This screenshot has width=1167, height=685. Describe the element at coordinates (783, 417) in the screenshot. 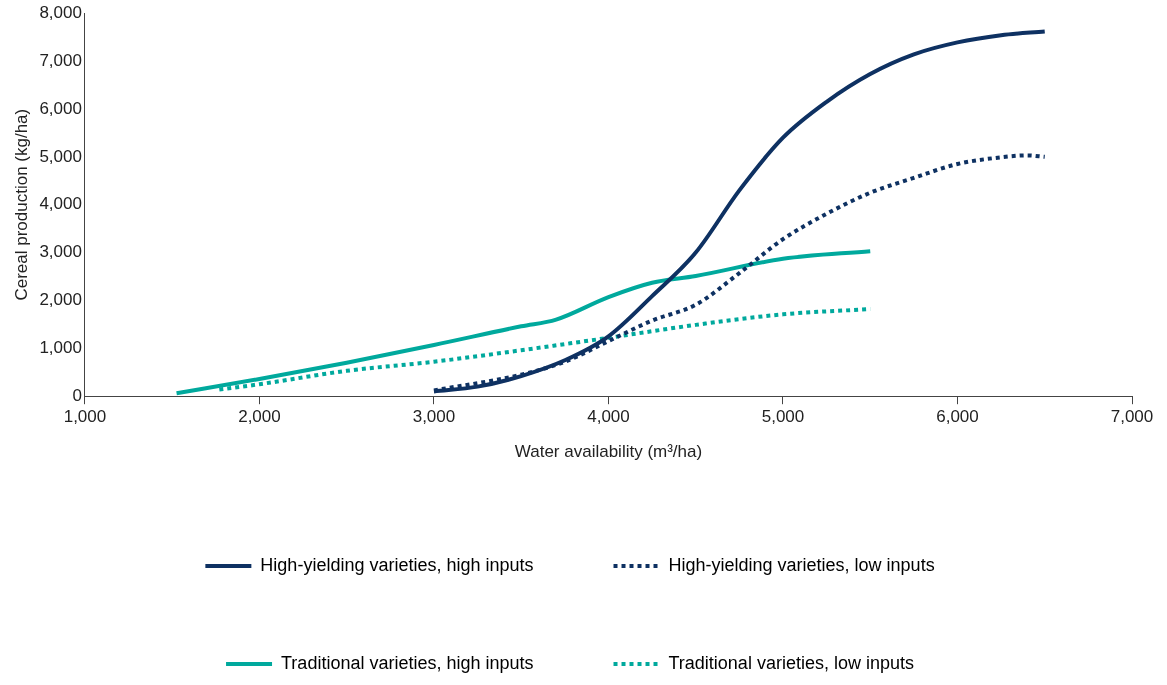

I see `x-tick-label: 5,000` at that location.